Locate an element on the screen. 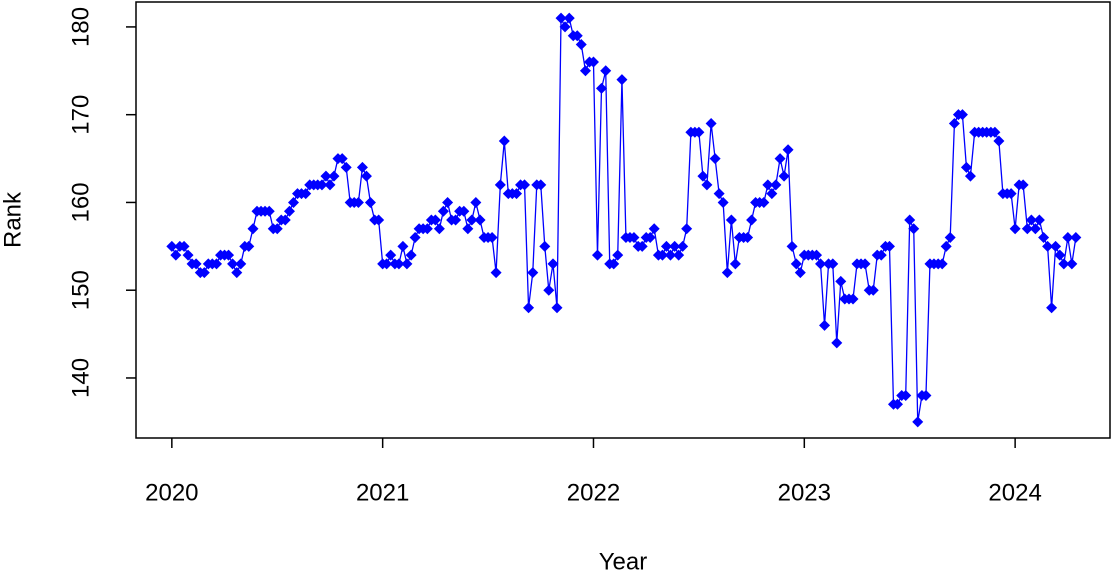 The image size is (1113, 576). y-tick-label: 160 is located at coordinates (80, 202).